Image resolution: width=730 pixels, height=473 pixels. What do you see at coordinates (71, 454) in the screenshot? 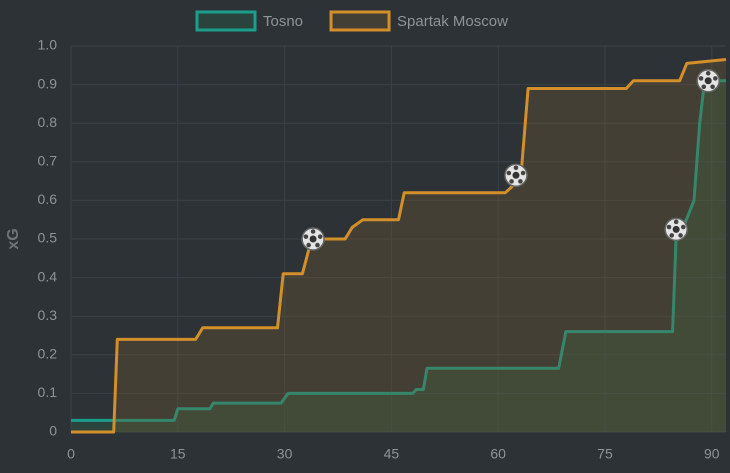
I see `x-tick-label: 0` at bounding box center [71, 454].